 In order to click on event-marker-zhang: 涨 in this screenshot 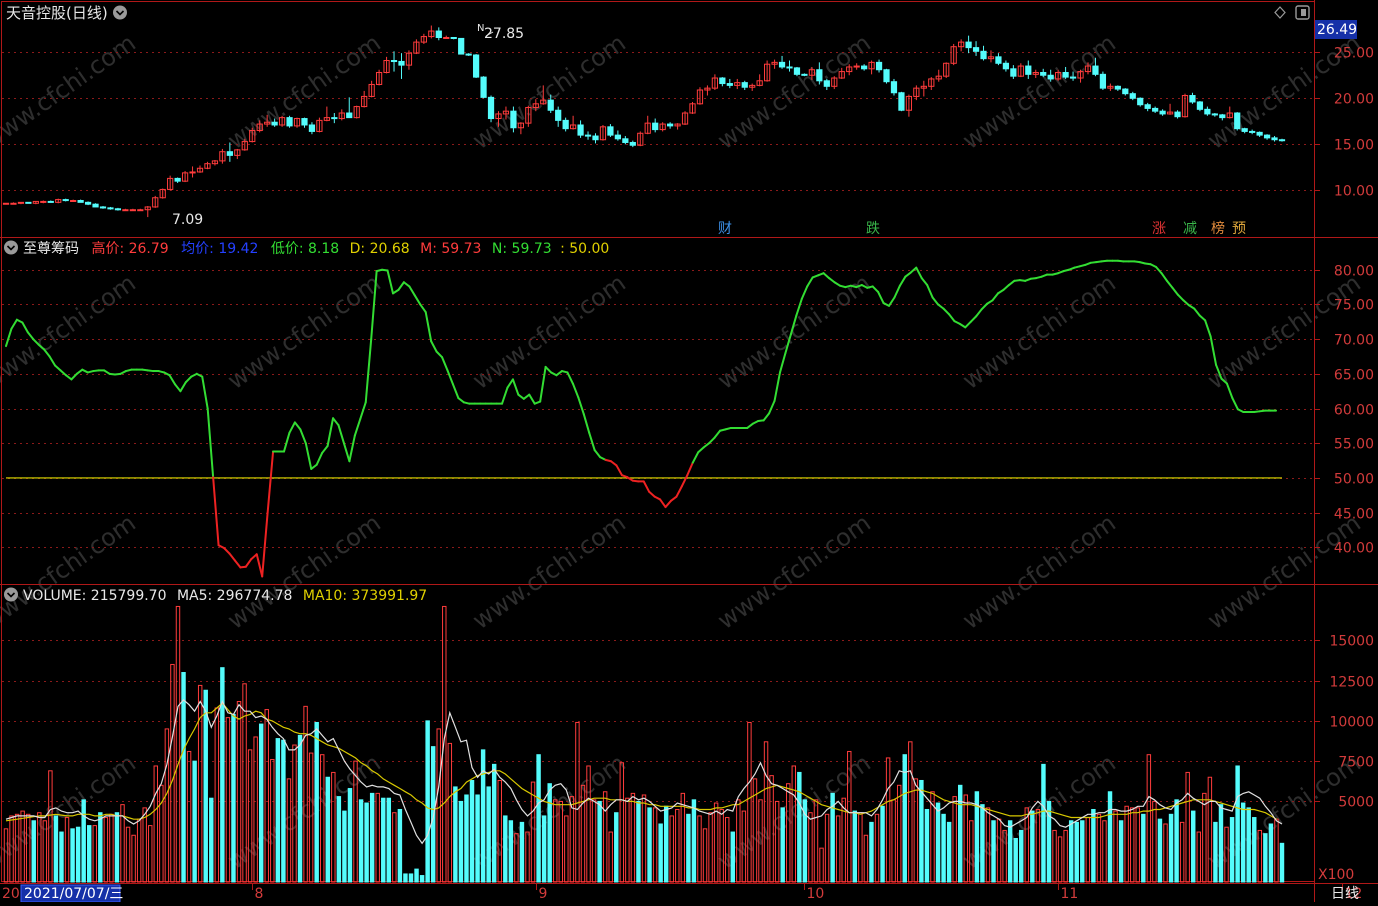, I will do `click(1159, 229)`.